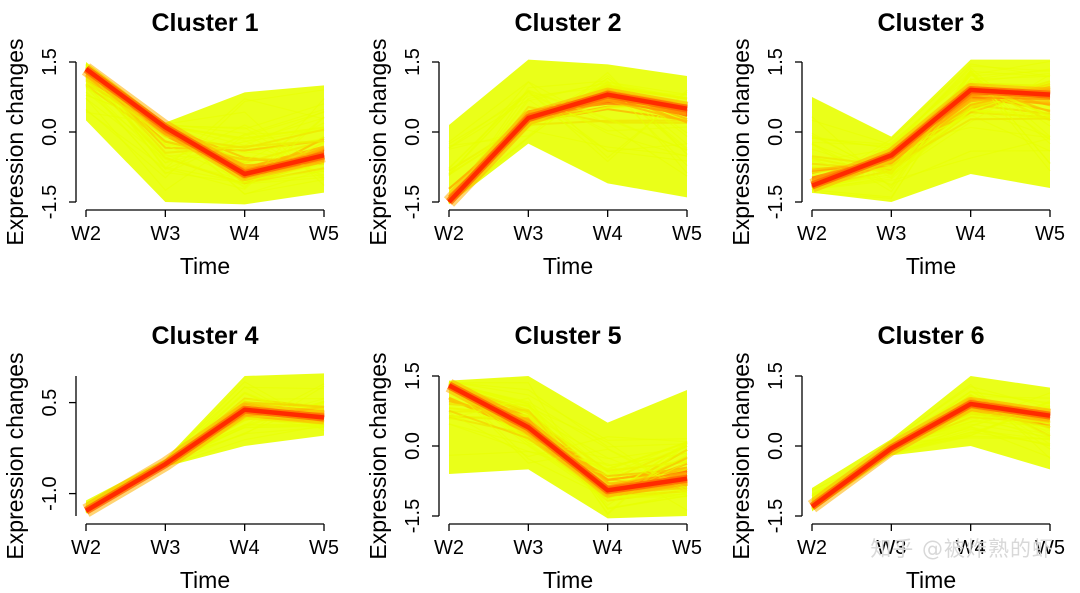  I want to click on cluster-title: Cluster 2, so click(568, 23).